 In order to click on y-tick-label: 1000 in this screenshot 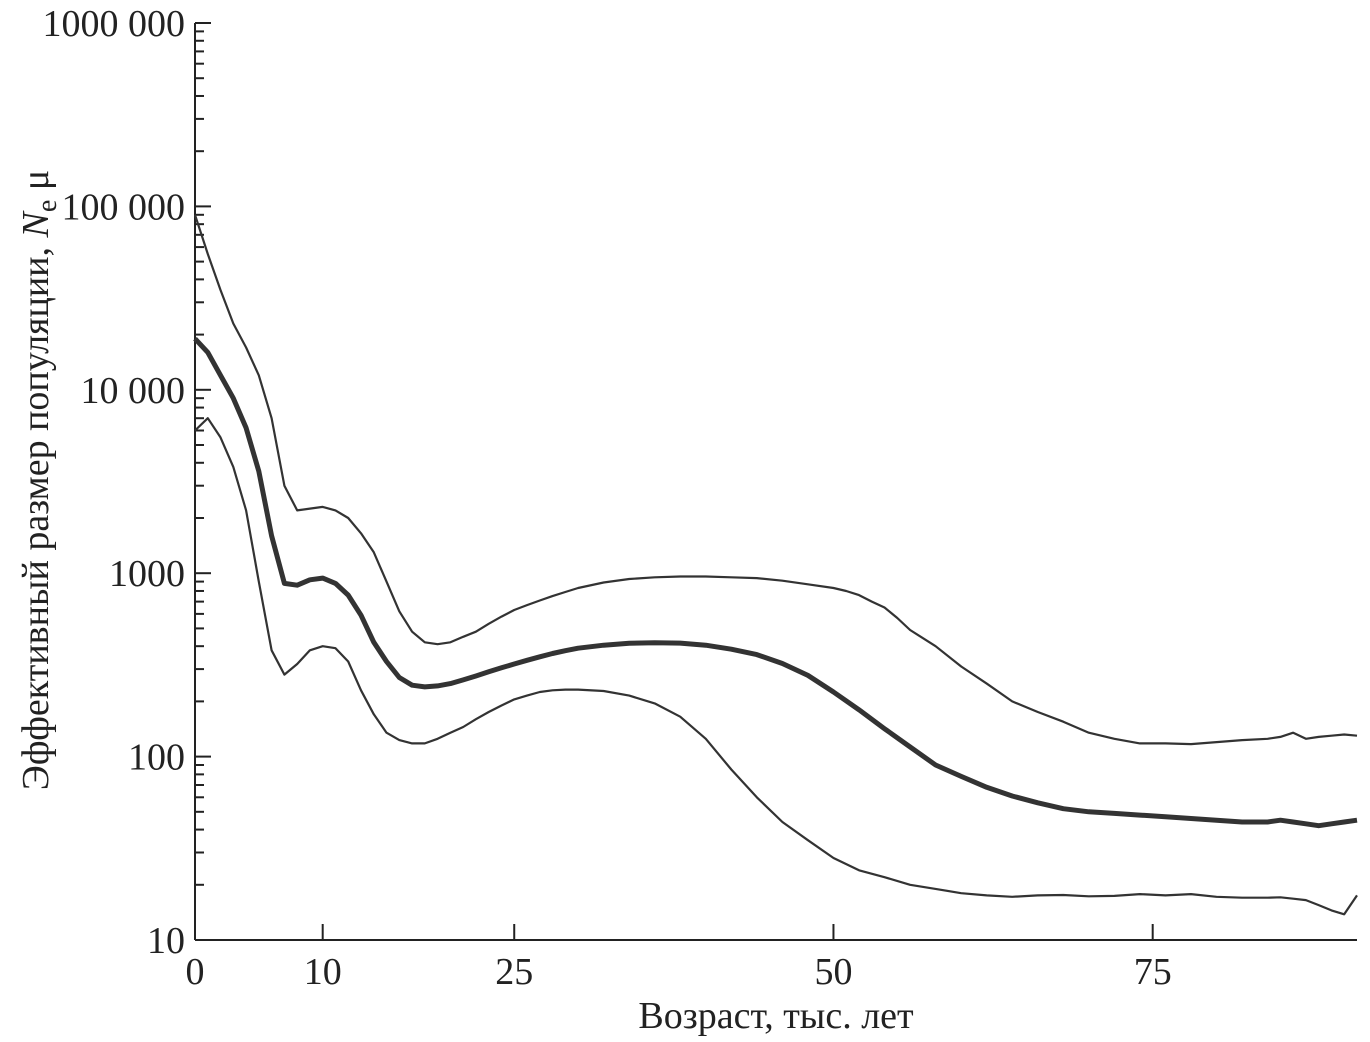, I will do `click(147, 574)`.